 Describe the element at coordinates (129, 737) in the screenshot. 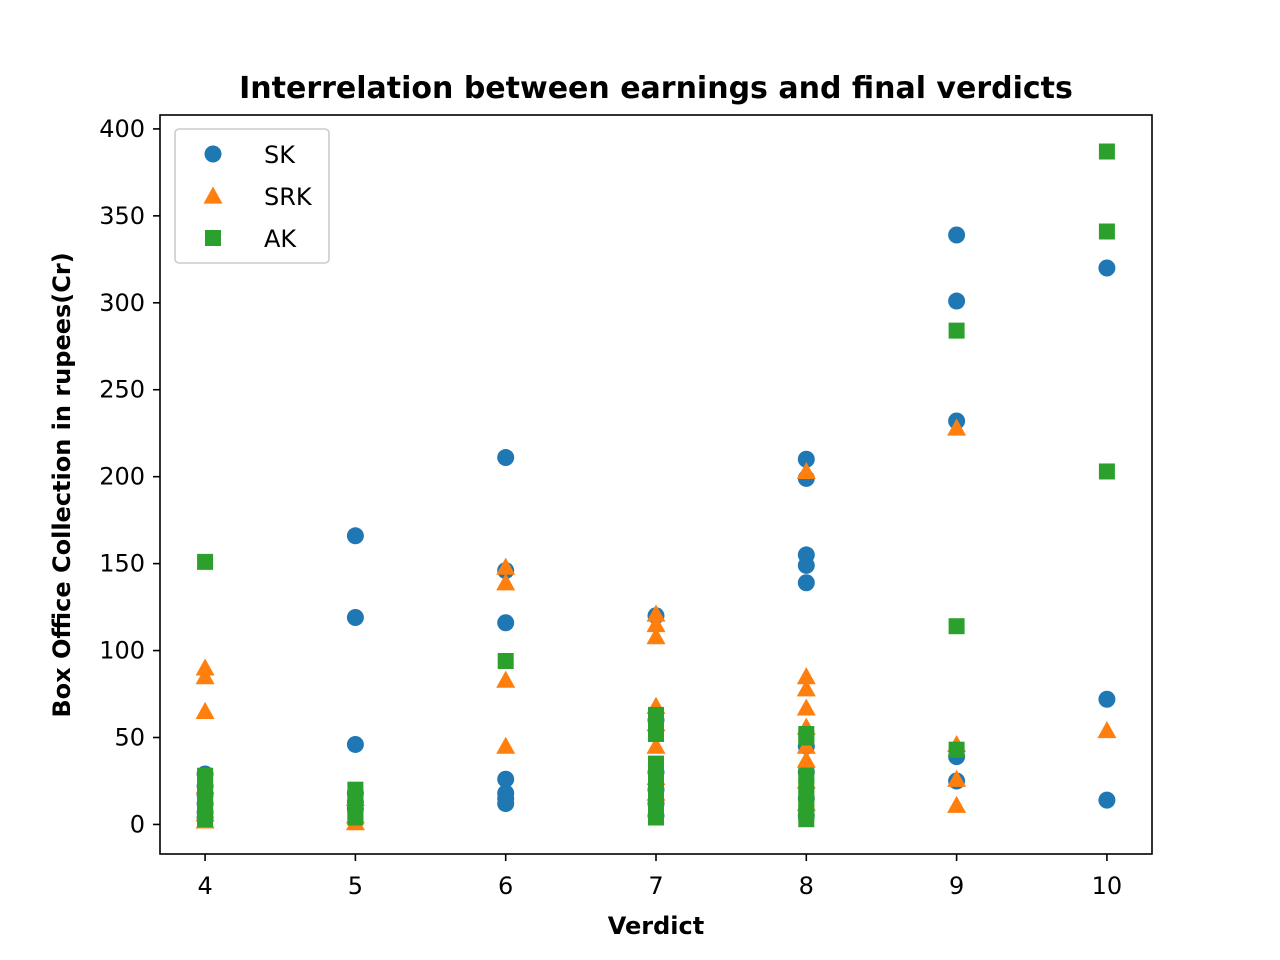

I see `y-tick-label: 50` at that location.